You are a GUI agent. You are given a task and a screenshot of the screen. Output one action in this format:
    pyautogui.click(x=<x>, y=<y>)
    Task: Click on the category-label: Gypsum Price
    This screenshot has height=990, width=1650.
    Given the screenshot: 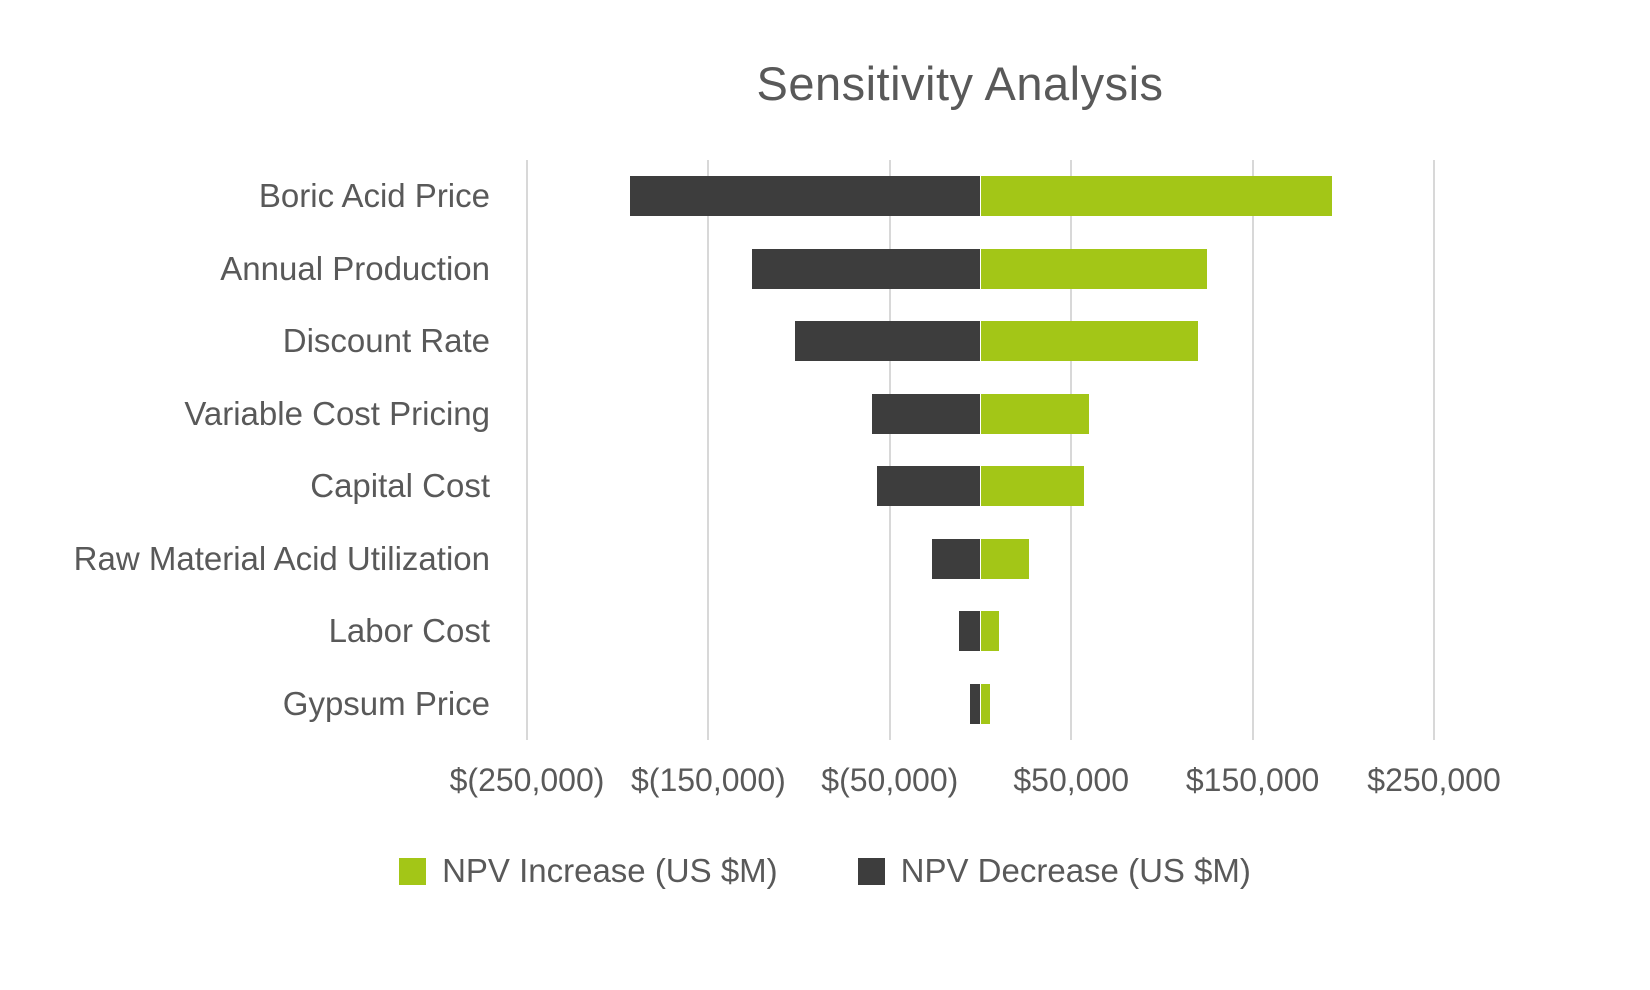 What is the action you would take?
    pyautogui.click(x=386, y=703)
    